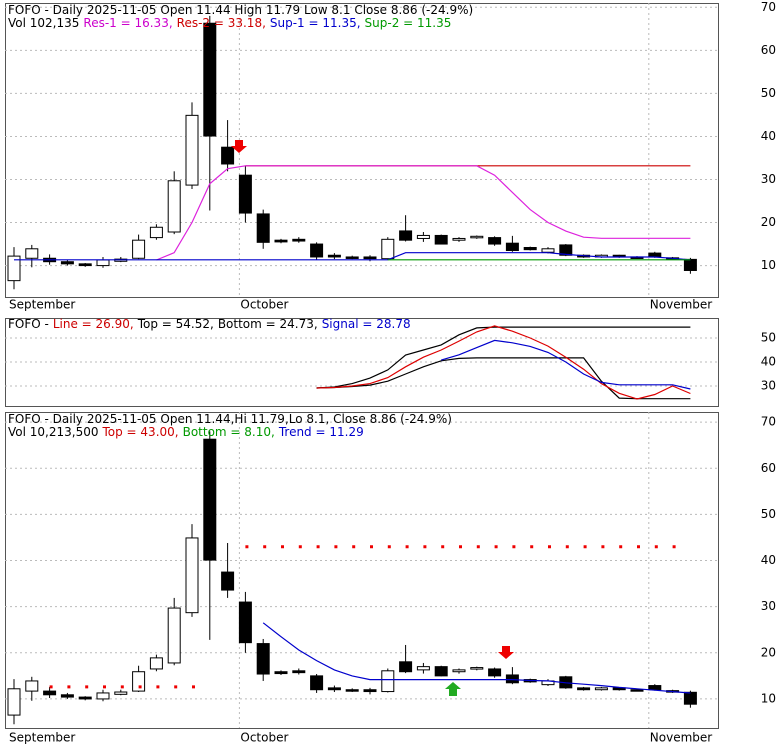  I want to click on info-text: Line = 26.90,, so click(93, 324).